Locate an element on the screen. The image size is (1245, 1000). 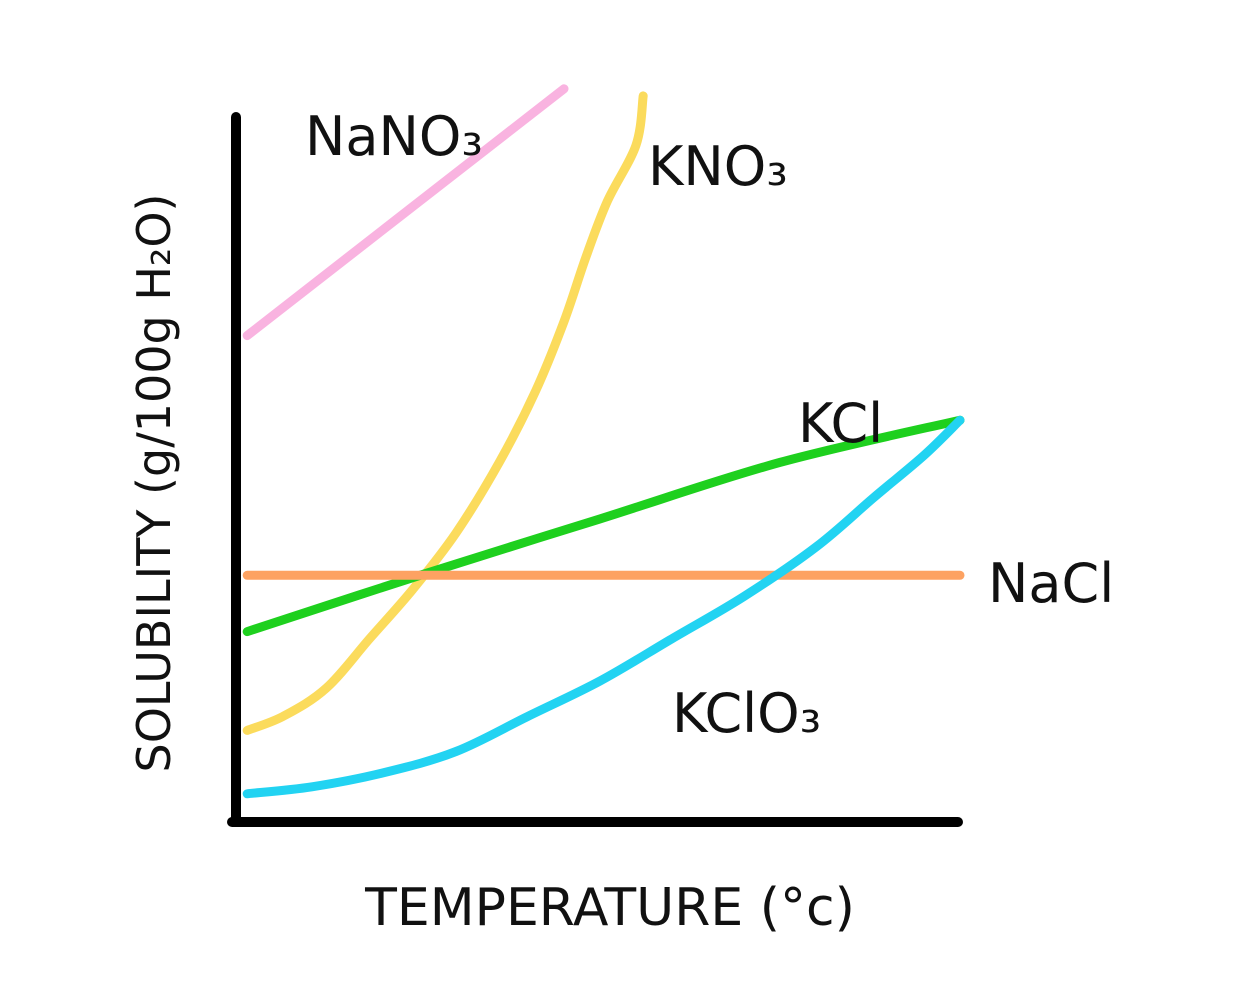
series-label-0: NaNO₃ is located at coordinates (394, 136).